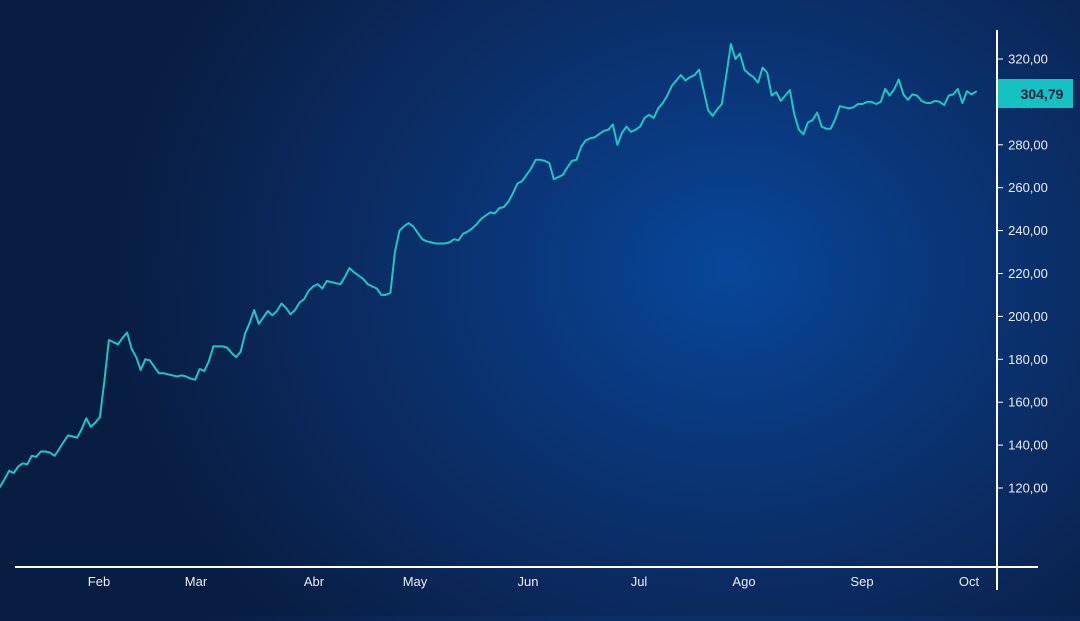 The image size is (1080, 621). Describe the element at coordinates (528, 581) in the screenshot. I see `x-tick-label: Jun` at that location.